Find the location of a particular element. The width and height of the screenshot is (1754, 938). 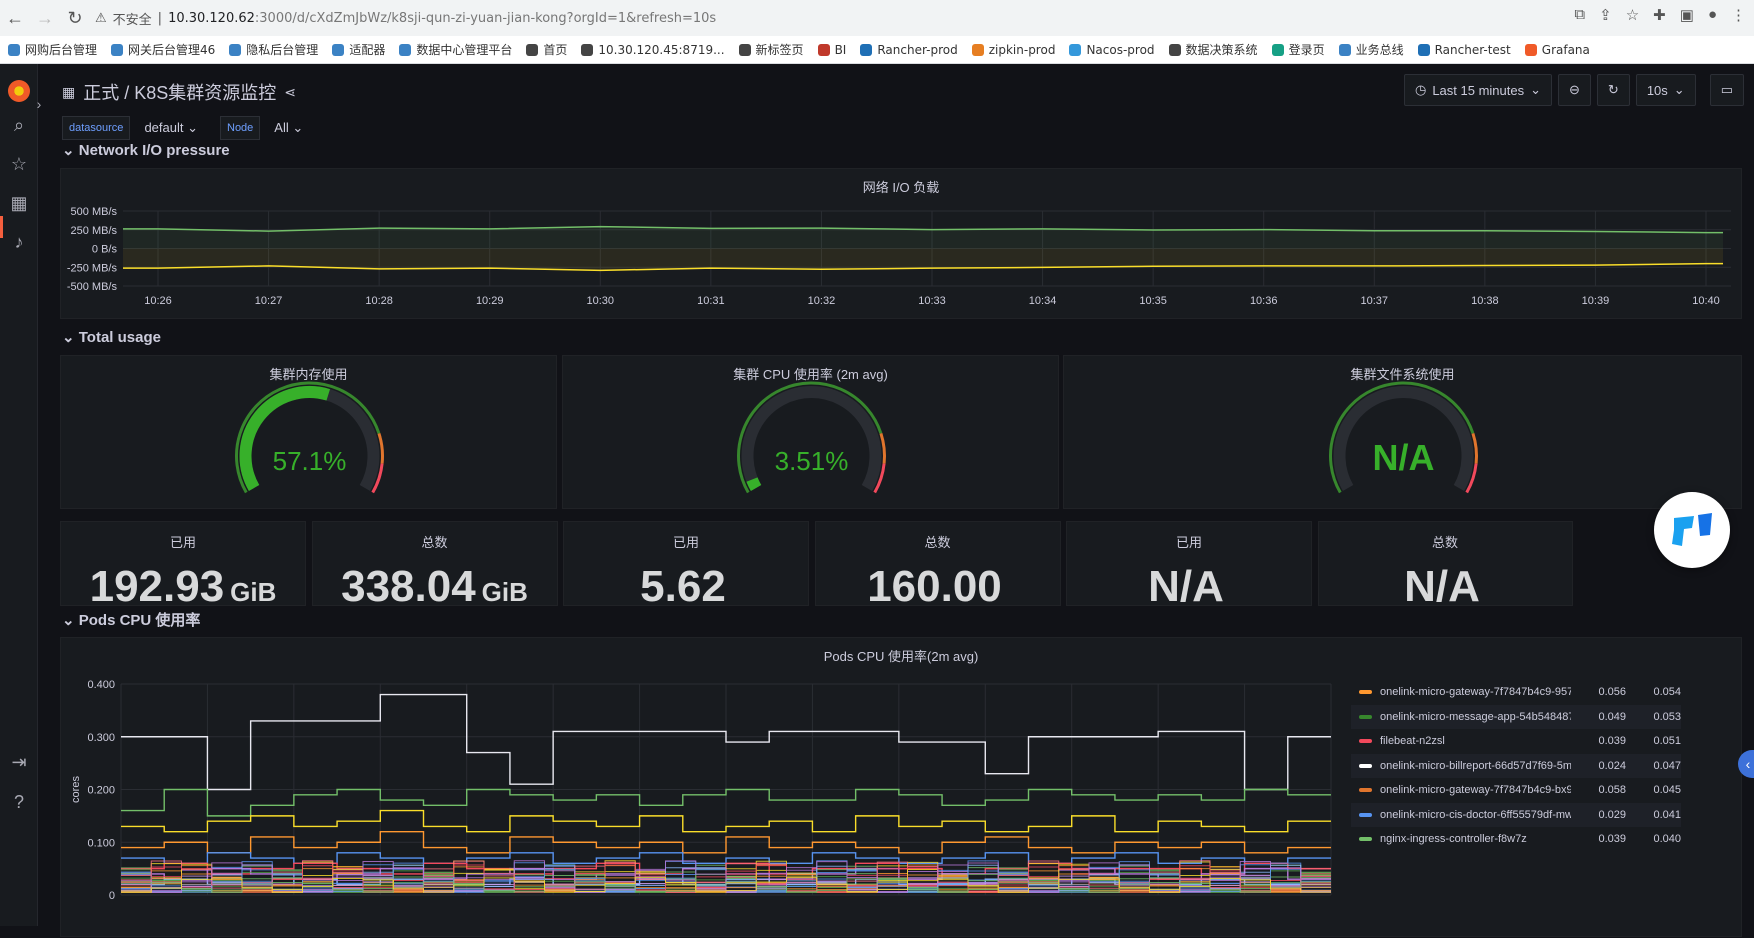

grafana-logo-icon is located at coordinates (19, 91).